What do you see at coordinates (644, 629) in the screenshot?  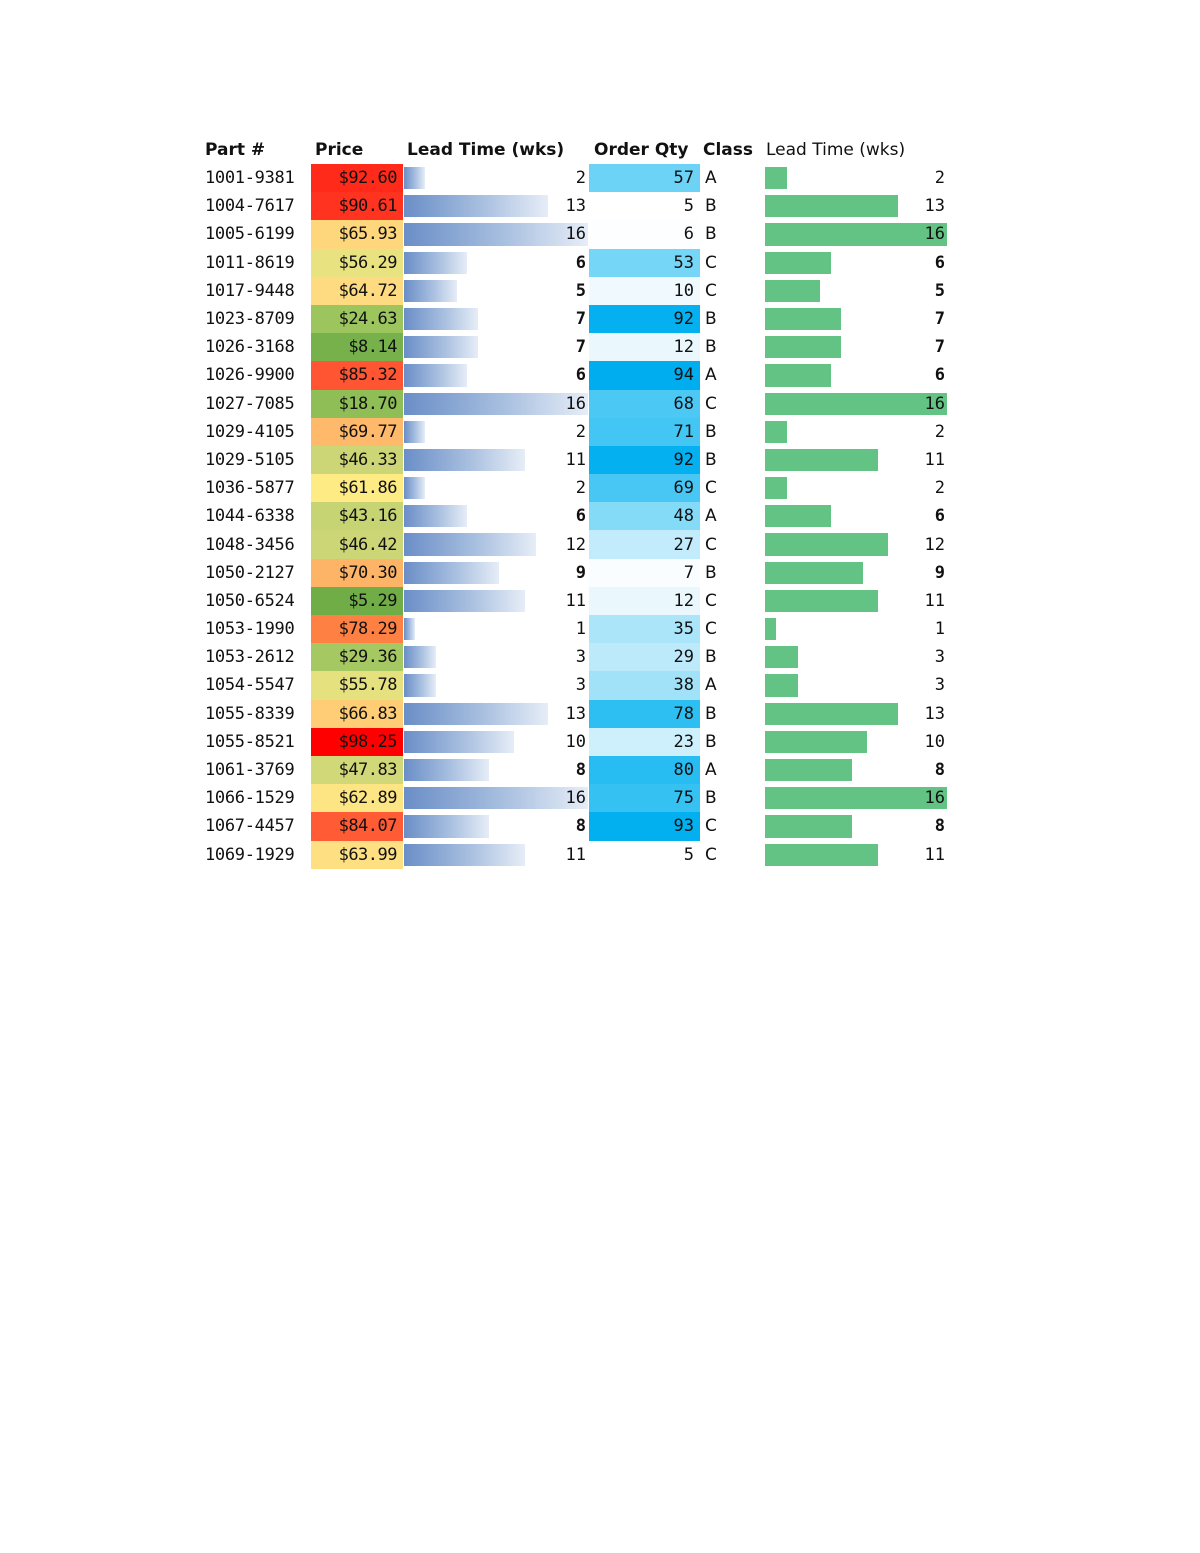 I see `order-qty-cell: 35` at bounding box center [644, 629].